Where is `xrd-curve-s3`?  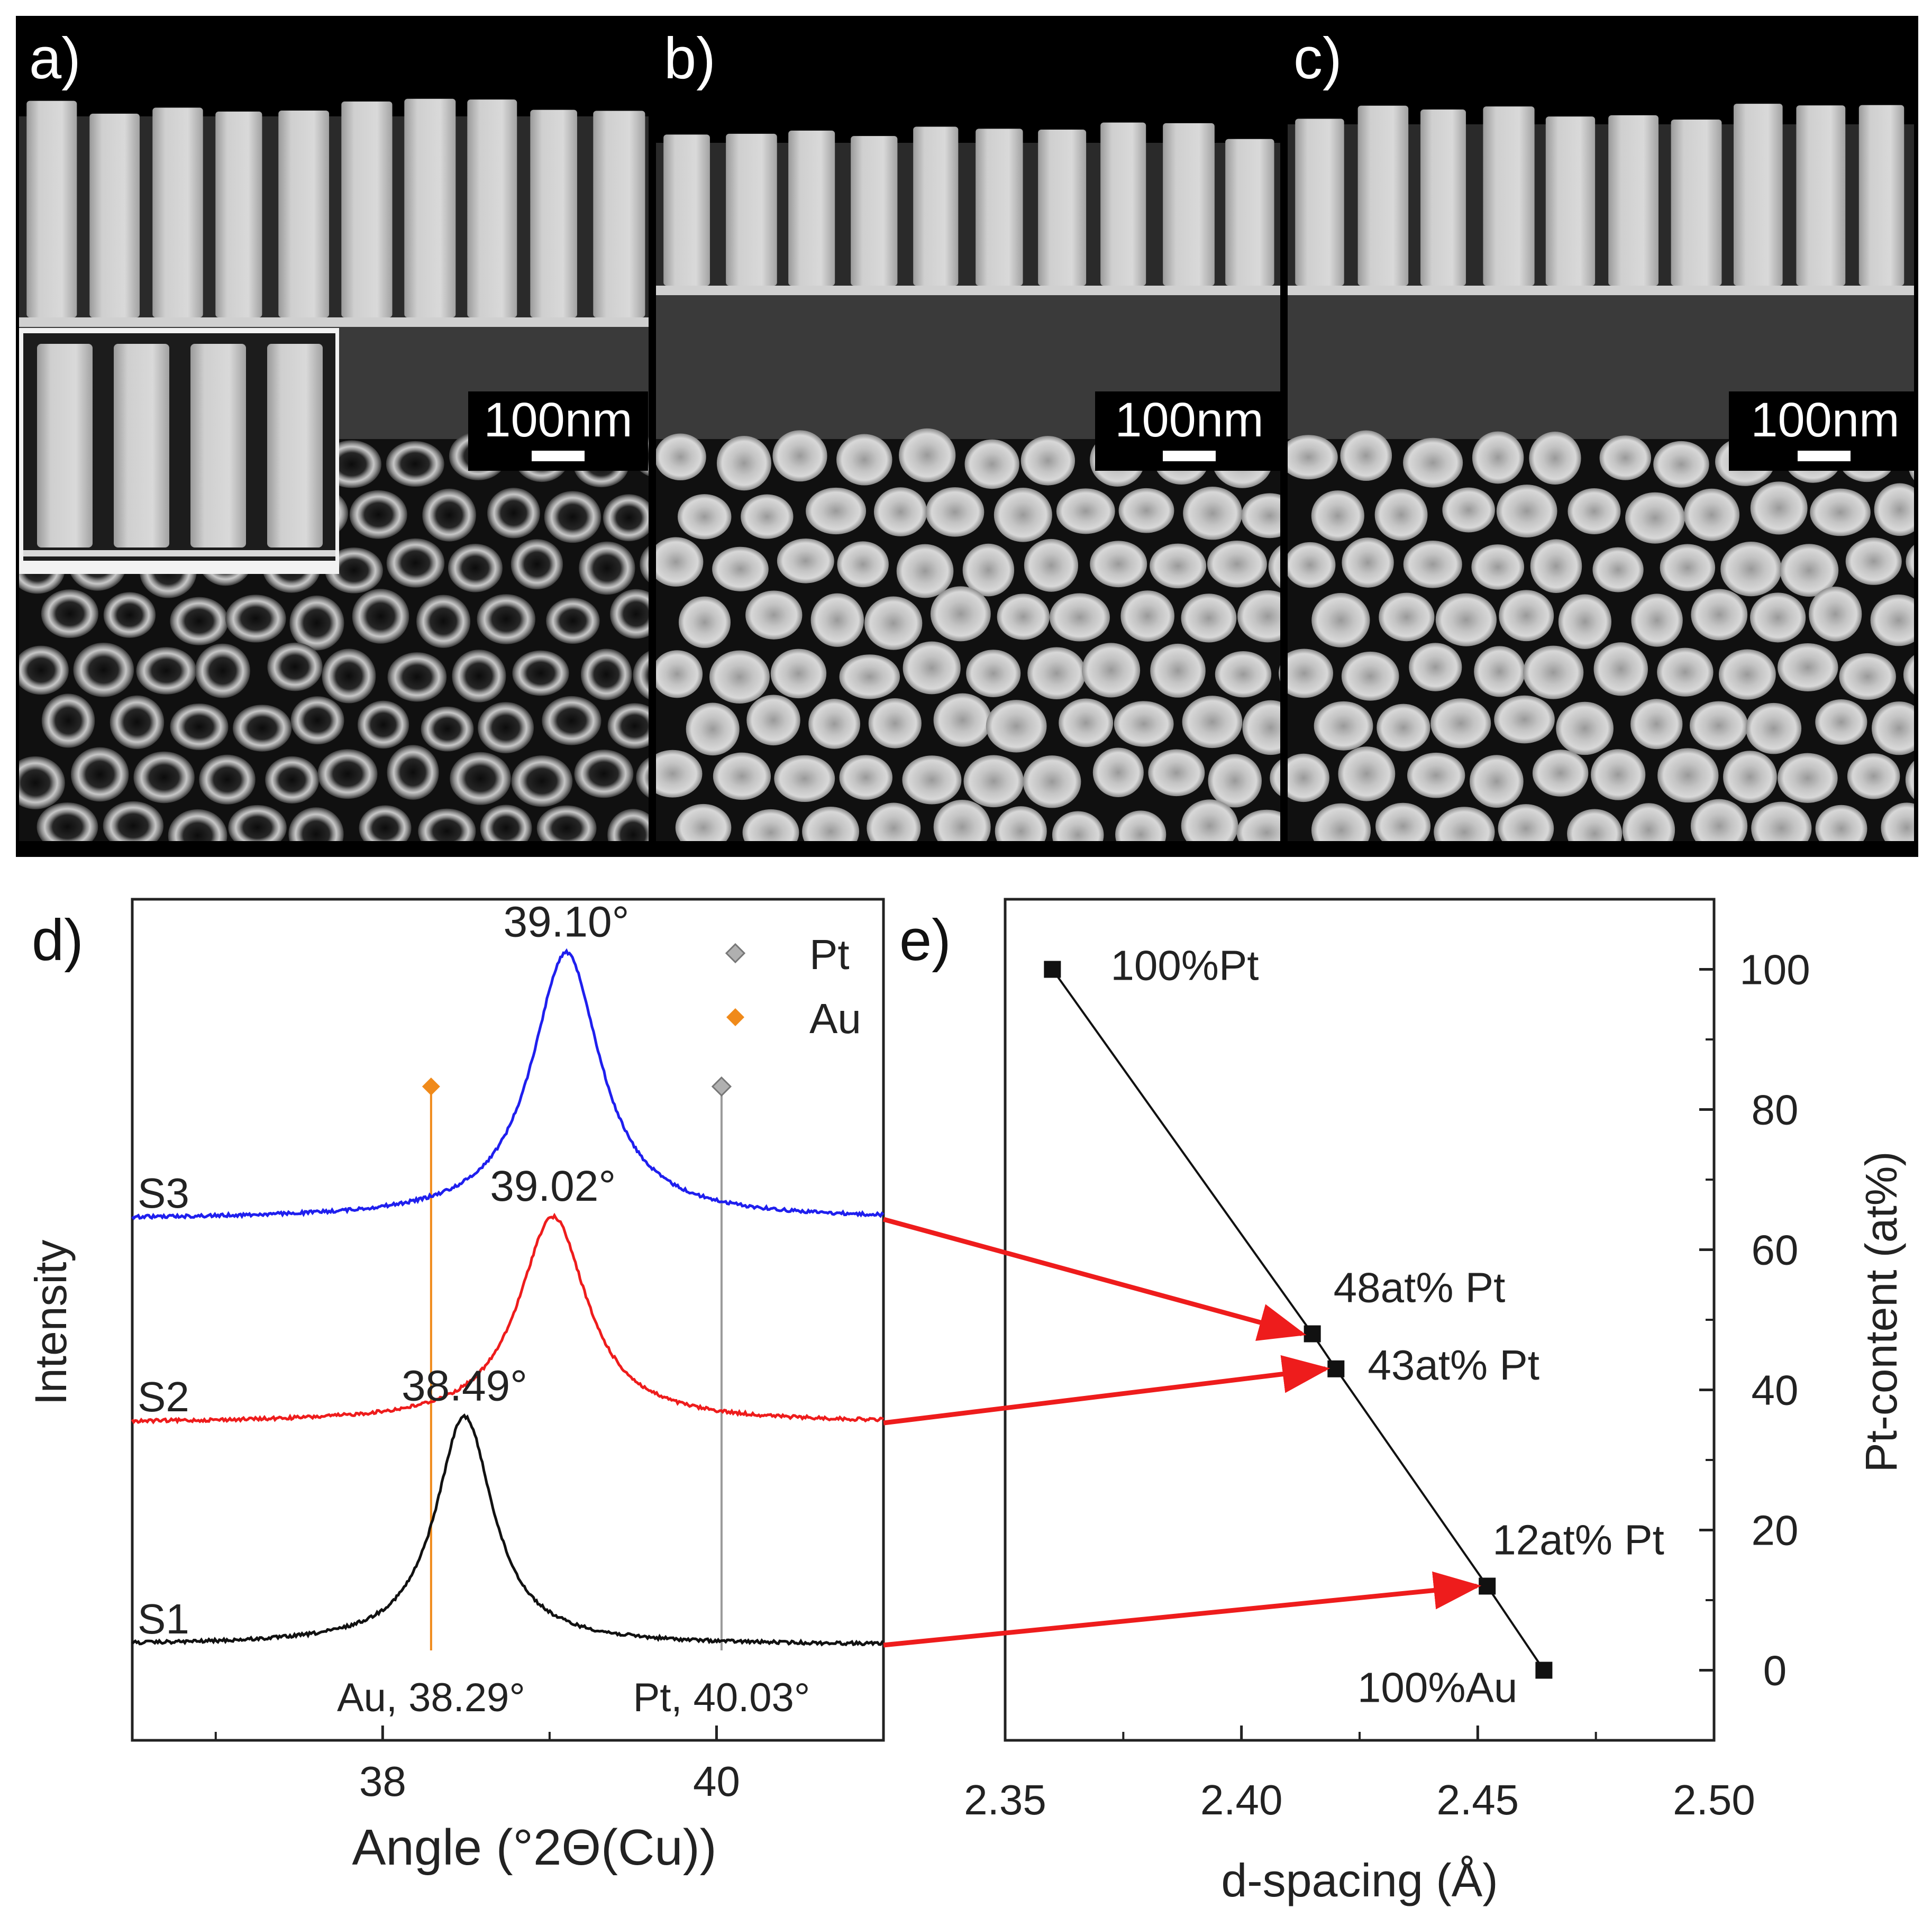 xrd-curve-s3 is located at coordinates (508, 1084).